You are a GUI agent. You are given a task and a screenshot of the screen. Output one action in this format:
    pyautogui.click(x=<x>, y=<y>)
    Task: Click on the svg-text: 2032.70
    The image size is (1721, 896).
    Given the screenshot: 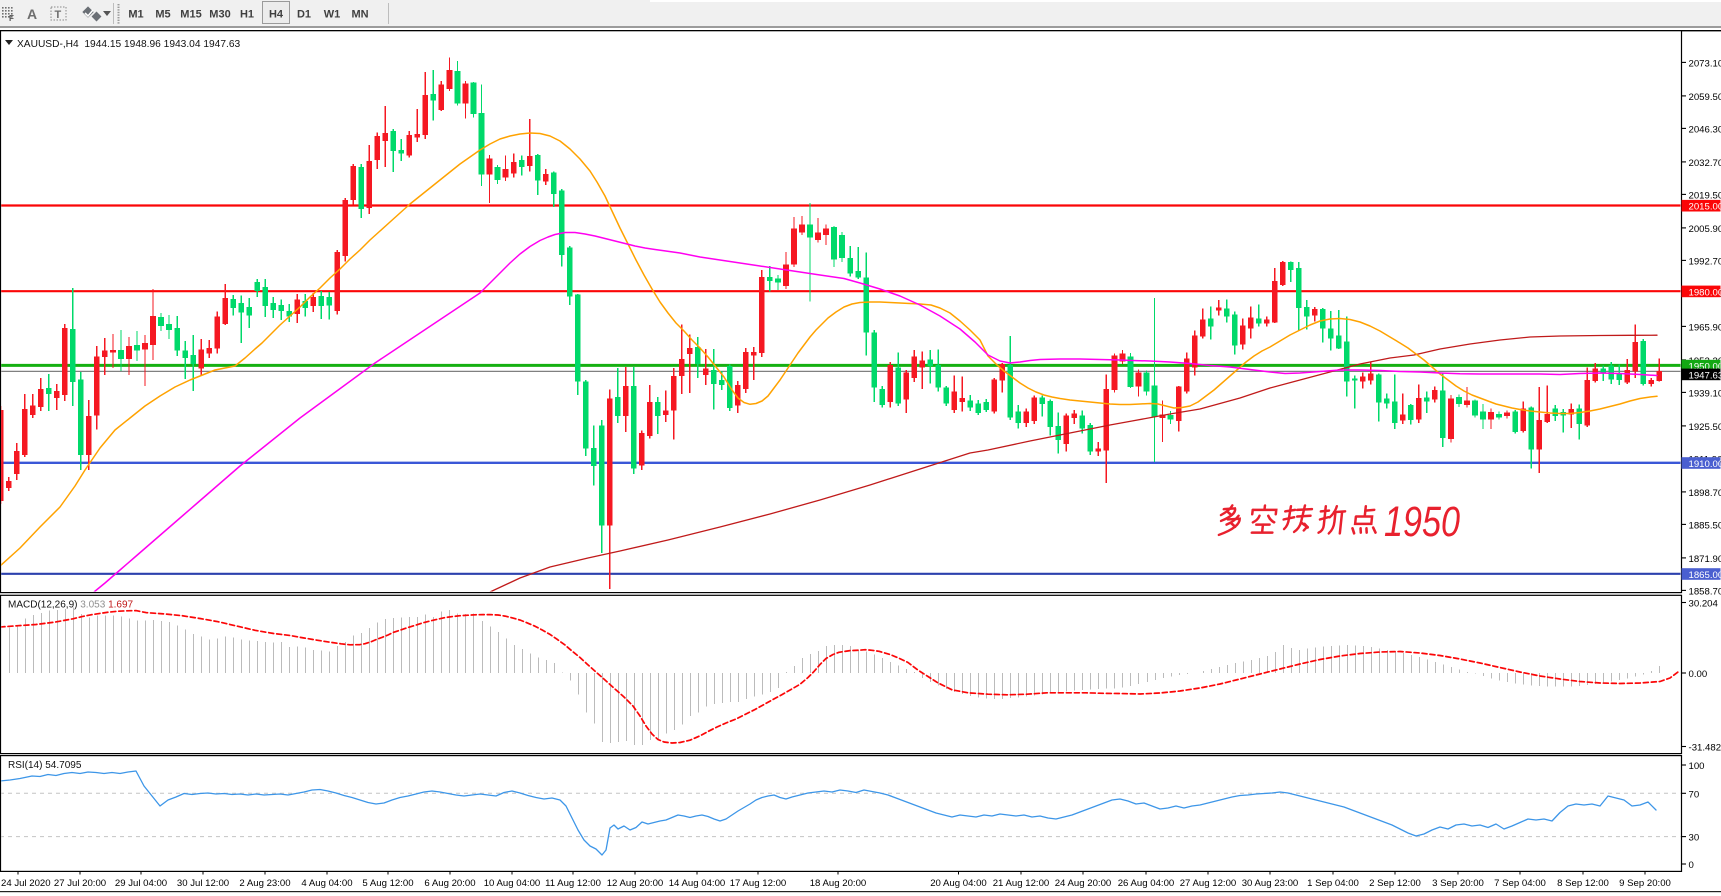 What is the action you would take?
    pyautogui.click(x=1705, y=163)
    